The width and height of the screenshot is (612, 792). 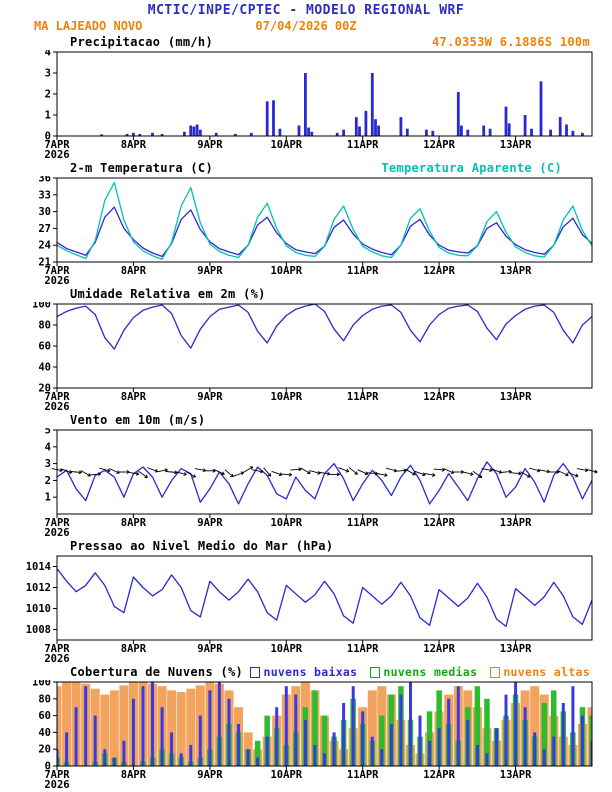 I want to click on panel-pressure-header: Pressao ao Nivel Medio do Mar (hPa), so click(x=306, y=546).